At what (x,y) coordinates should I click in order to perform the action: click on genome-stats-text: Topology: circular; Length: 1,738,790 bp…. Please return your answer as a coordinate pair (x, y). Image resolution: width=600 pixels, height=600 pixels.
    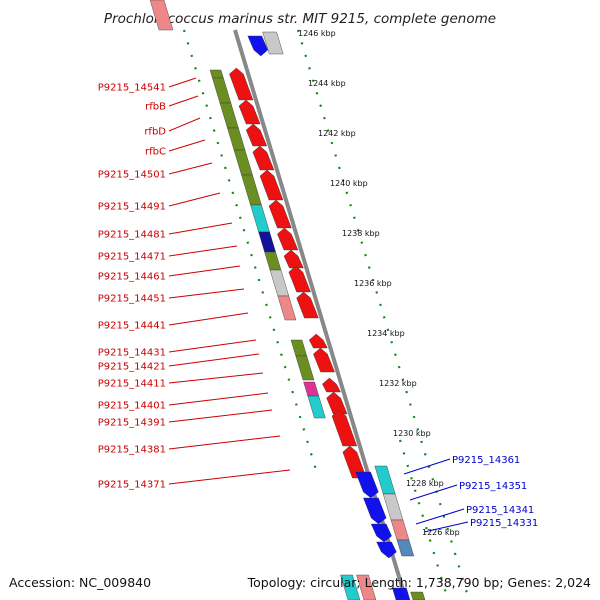
    Looking at the image, I should click on (419, 582).